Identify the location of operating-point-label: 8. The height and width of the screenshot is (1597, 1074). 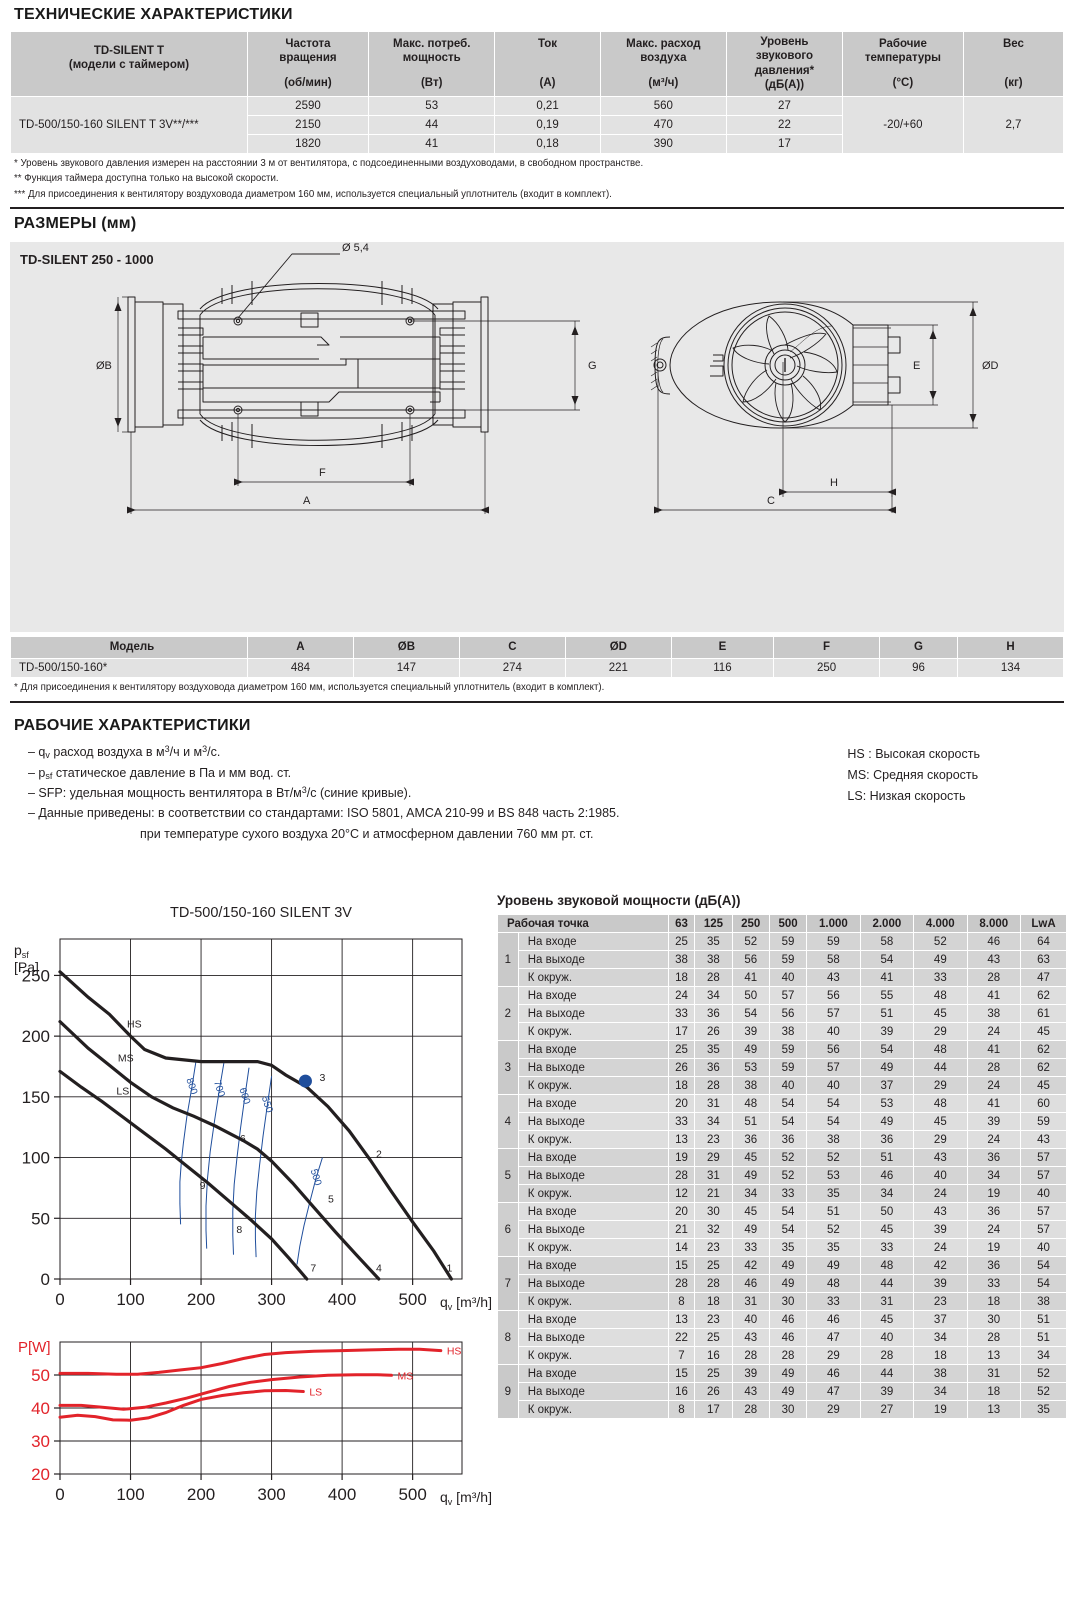
(239, 1230).